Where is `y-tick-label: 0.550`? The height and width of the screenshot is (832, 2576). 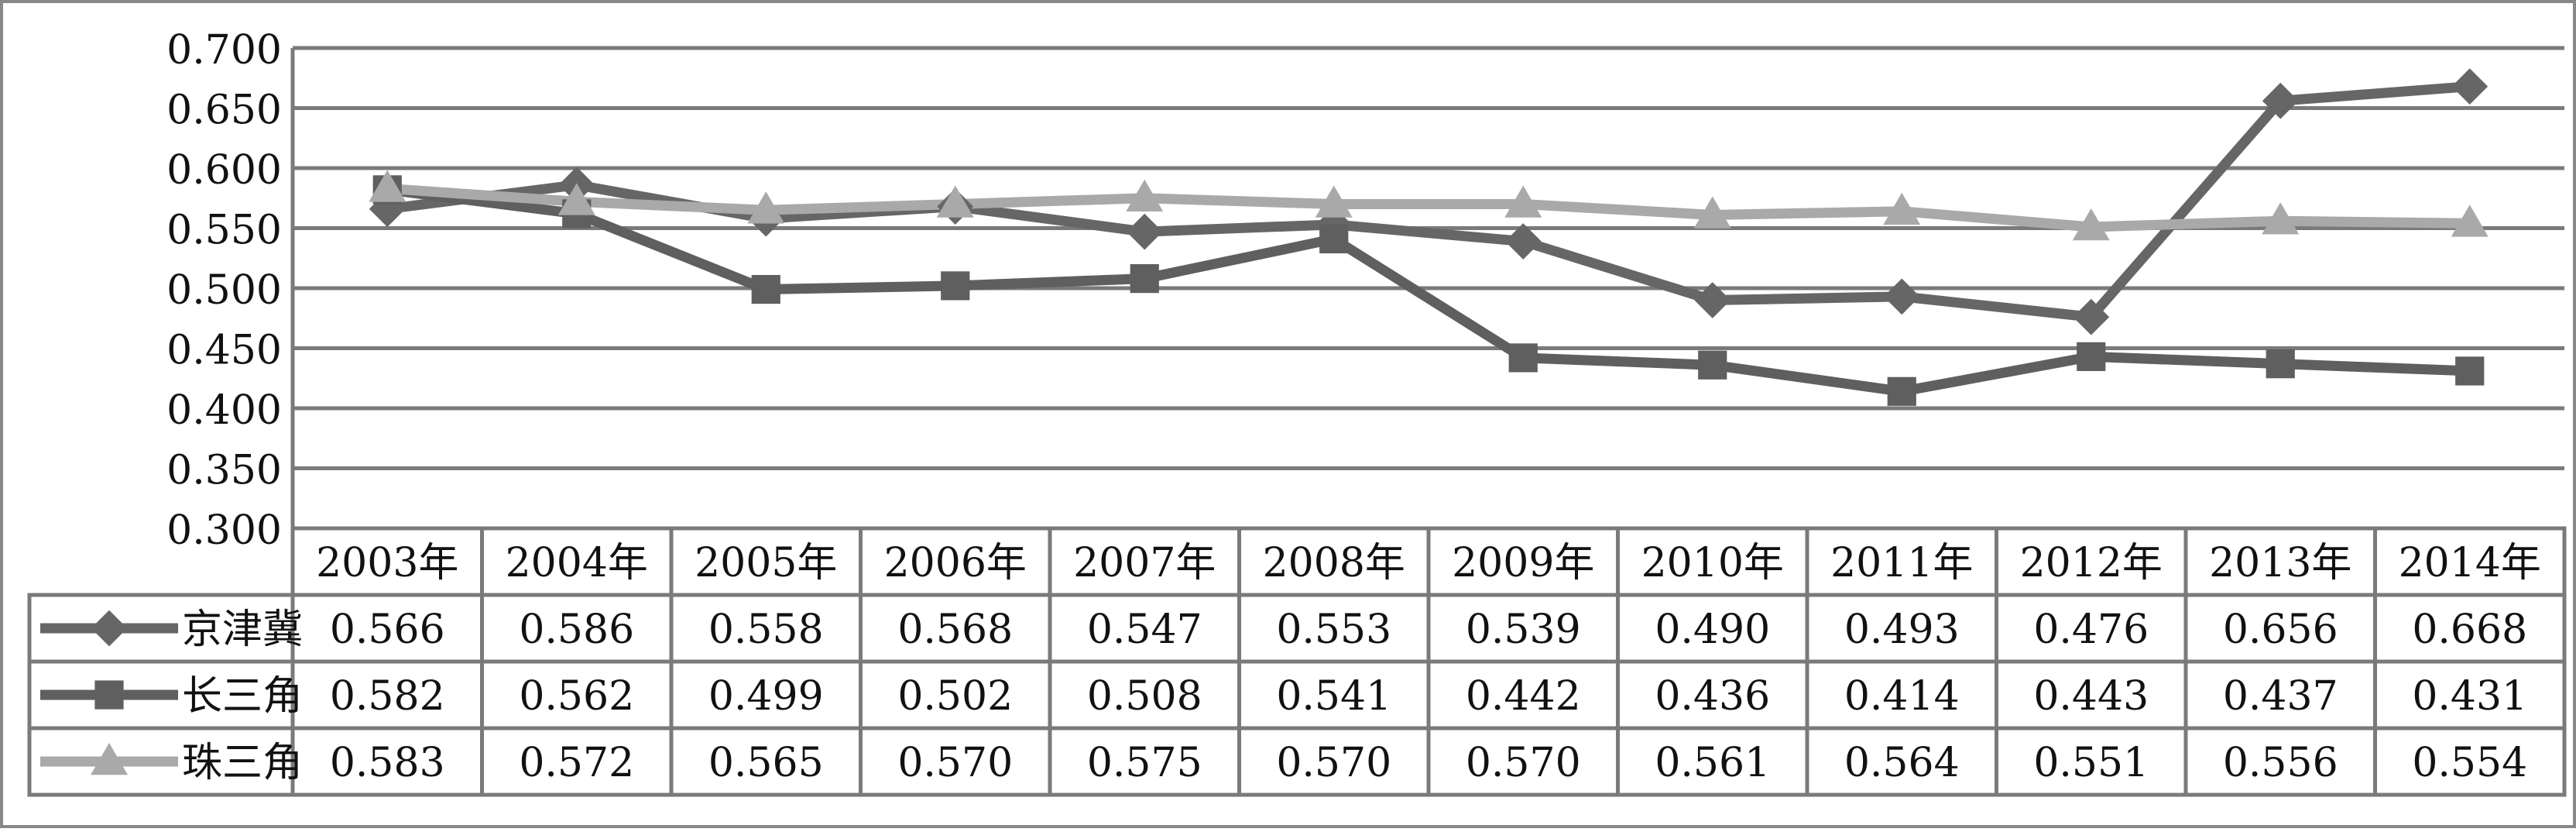 y-tick-label: 0.550 is located at coordinates (224, 231).